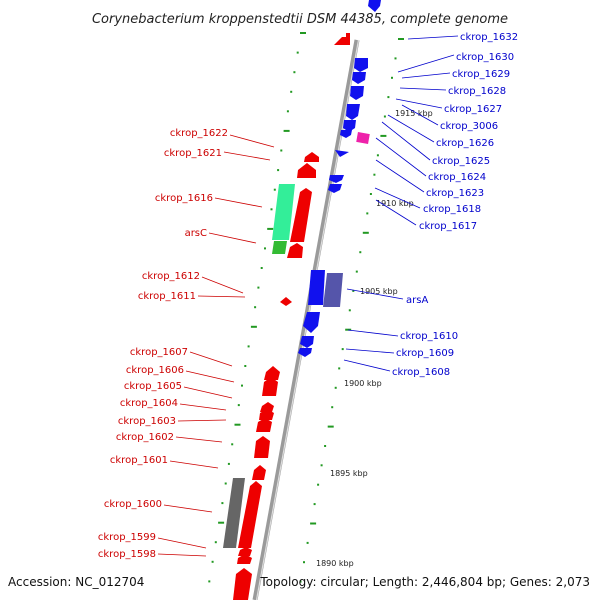 Image resolution: width=600 pixels, height=600 pixels. Describe the element at coordinates (461, 161) in the screenshot. I see `gene-label: ckrop_1625` at that location.